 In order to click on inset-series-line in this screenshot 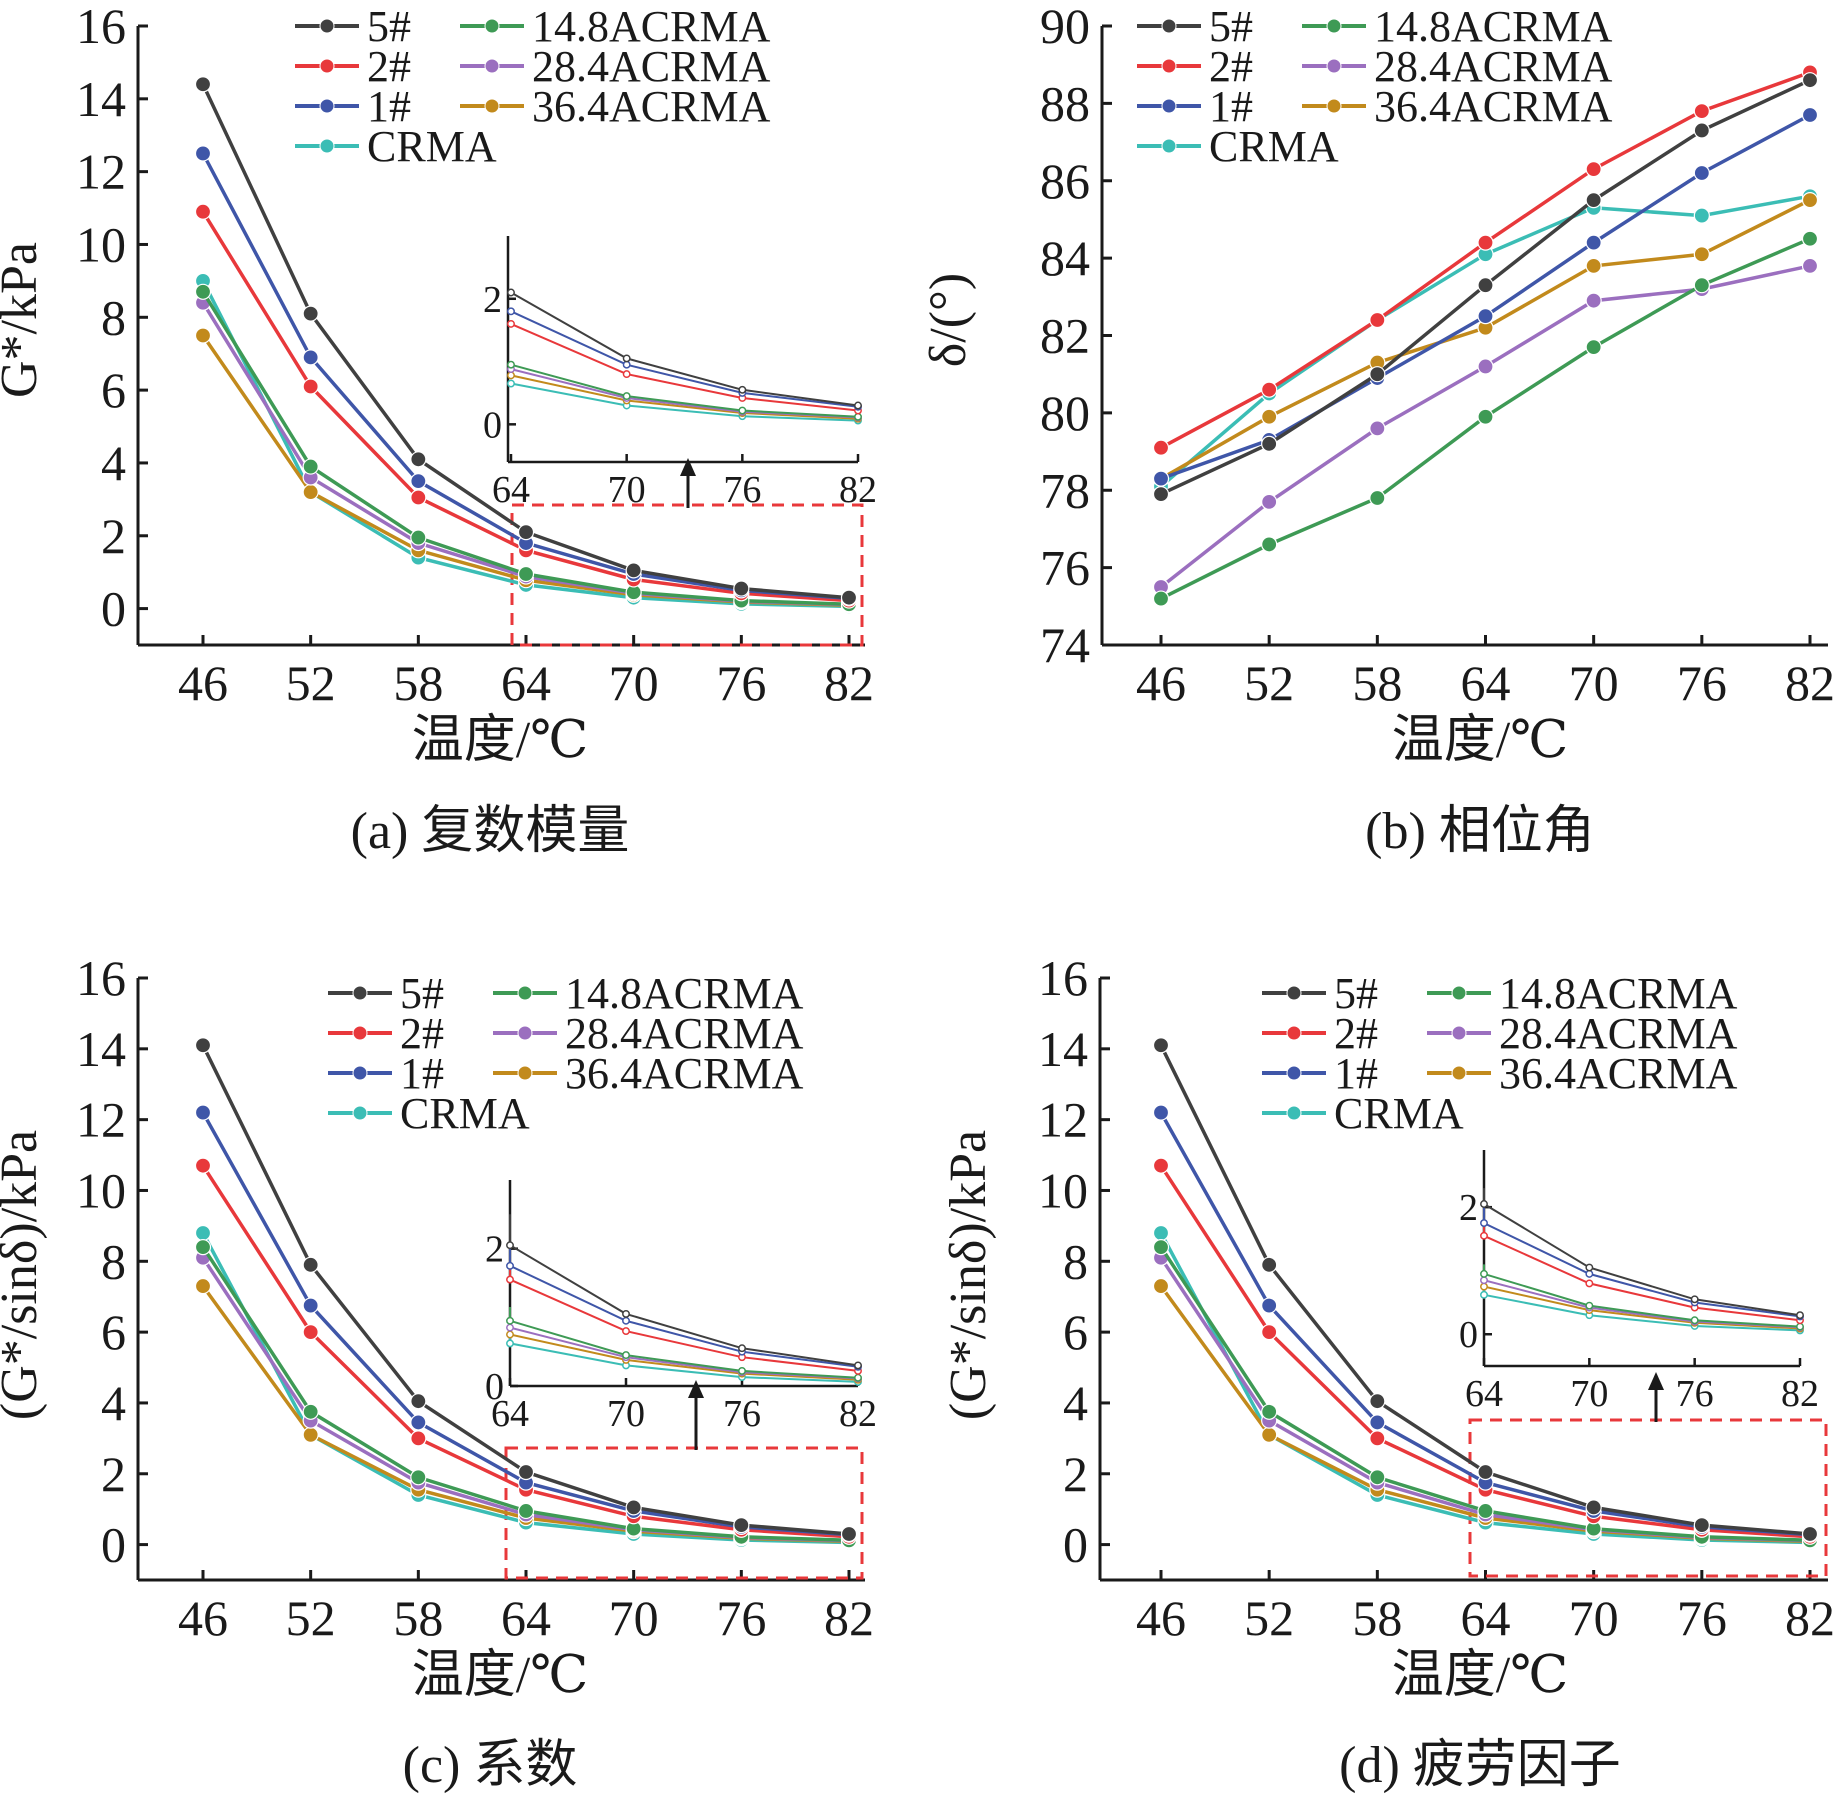, I will do `click(684, 397)`.